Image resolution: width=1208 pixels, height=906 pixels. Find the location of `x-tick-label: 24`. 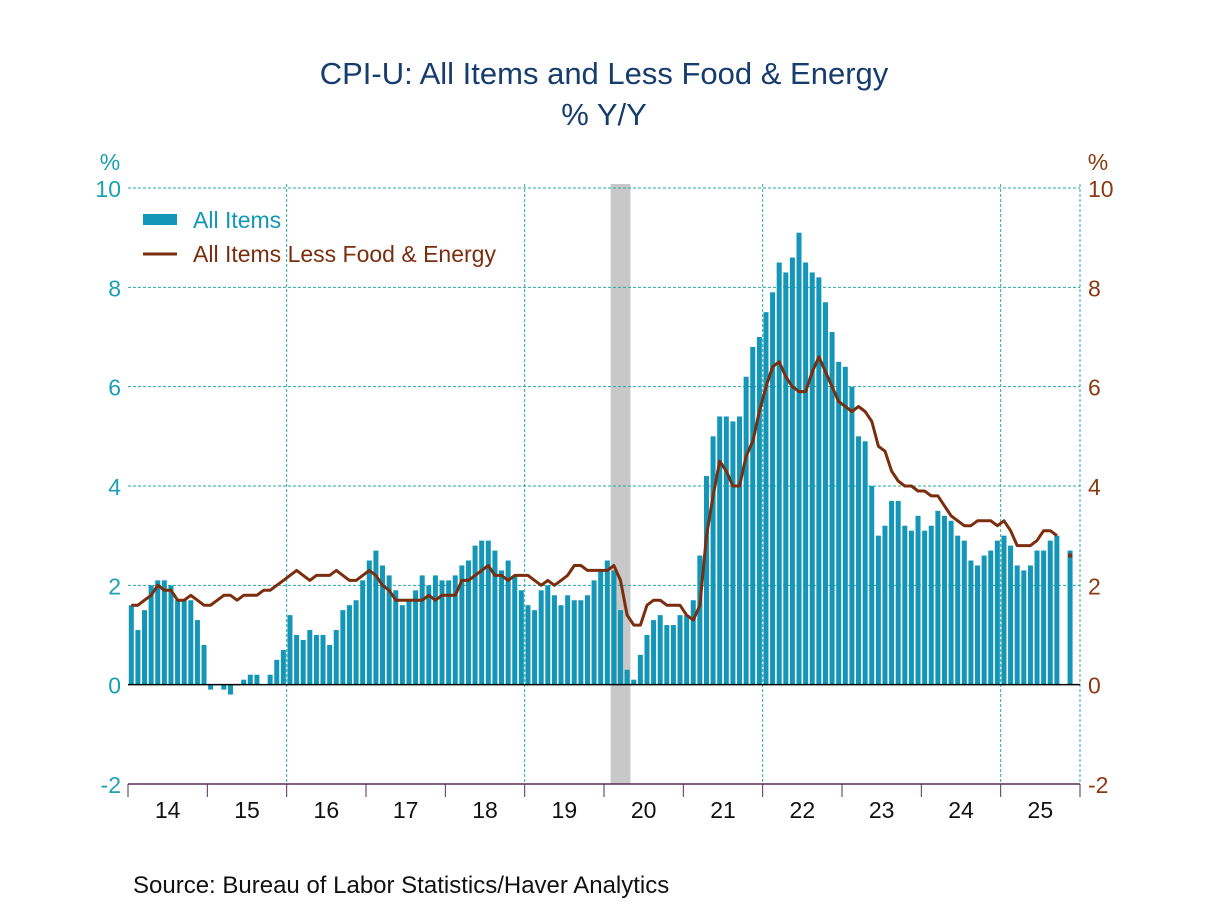

x-tick-label: 24 is located at coordinates (961, 810).